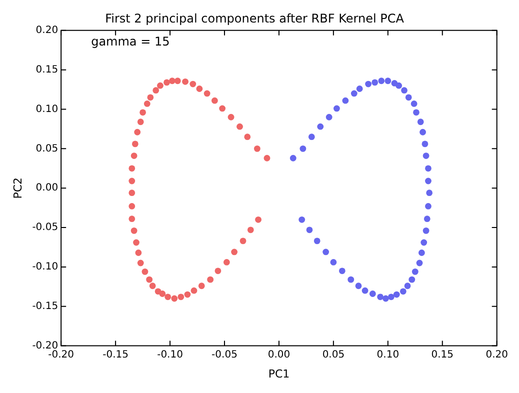 This screenshot has height=393, width=519. Describe the element at coordinates (225, 354) in the screenshot. I see `x-tick-label: -0.05` at that location.